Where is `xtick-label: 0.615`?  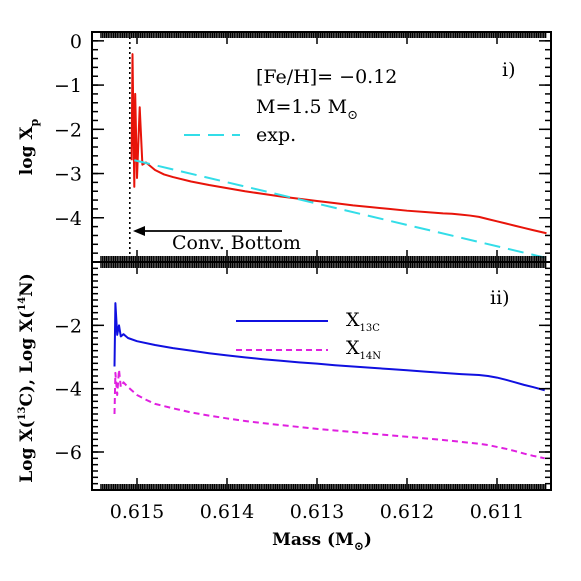
xtick-label: 0.615 is located at coordinates (137, 512).